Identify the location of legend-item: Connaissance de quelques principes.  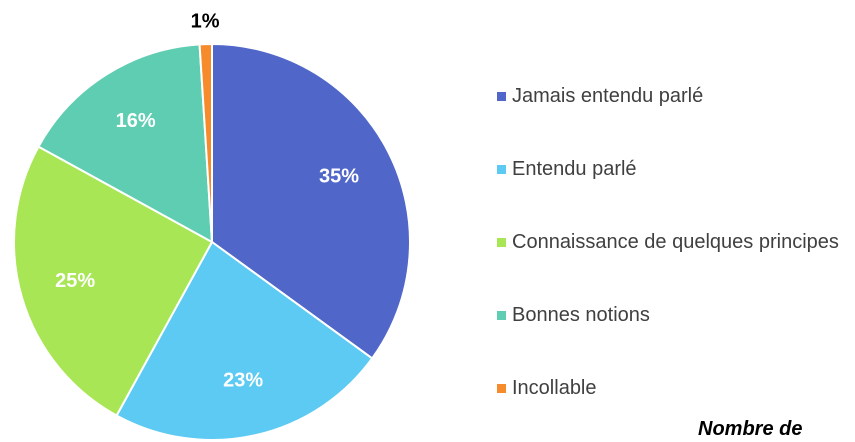
(669, 242).